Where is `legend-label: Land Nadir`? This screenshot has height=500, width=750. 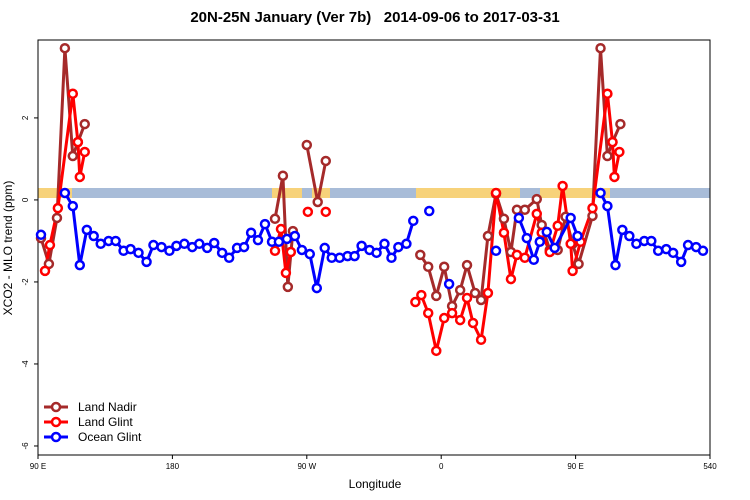 legend-label: Land Nadir is located at coordinates (107, 407).